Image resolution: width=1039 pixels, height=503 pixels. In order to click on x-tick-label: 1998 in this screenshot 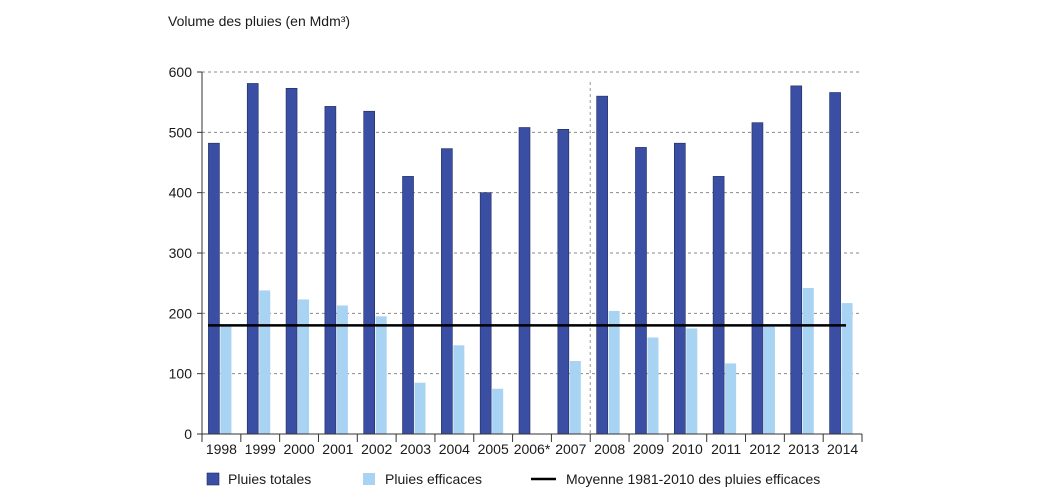, I will do `click(221, 449)`.